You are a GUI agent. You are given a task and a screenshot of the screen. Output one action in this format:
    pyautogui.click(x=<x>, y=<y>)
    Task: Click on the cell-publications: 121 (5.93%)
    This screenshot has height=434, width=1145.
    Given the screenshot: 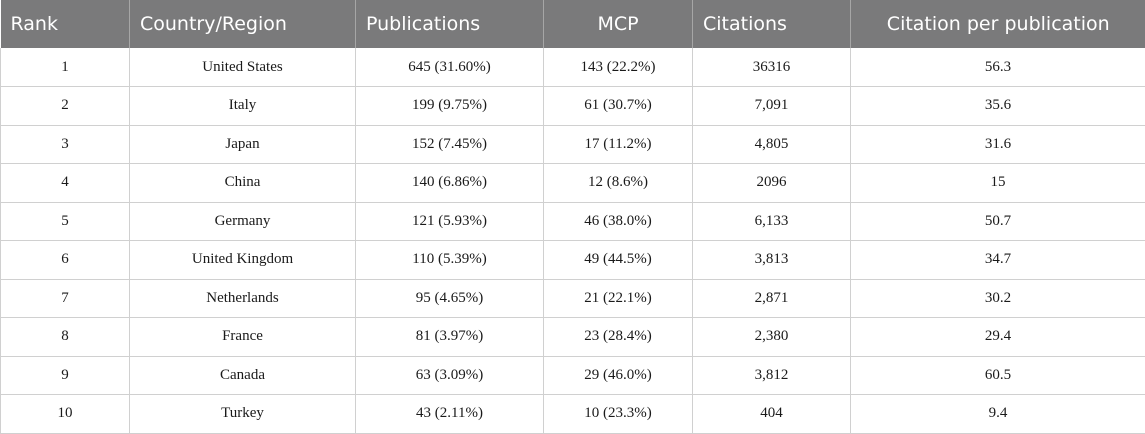 What is the action you would take?
    pyautogui.click(x=450, y=221)
    